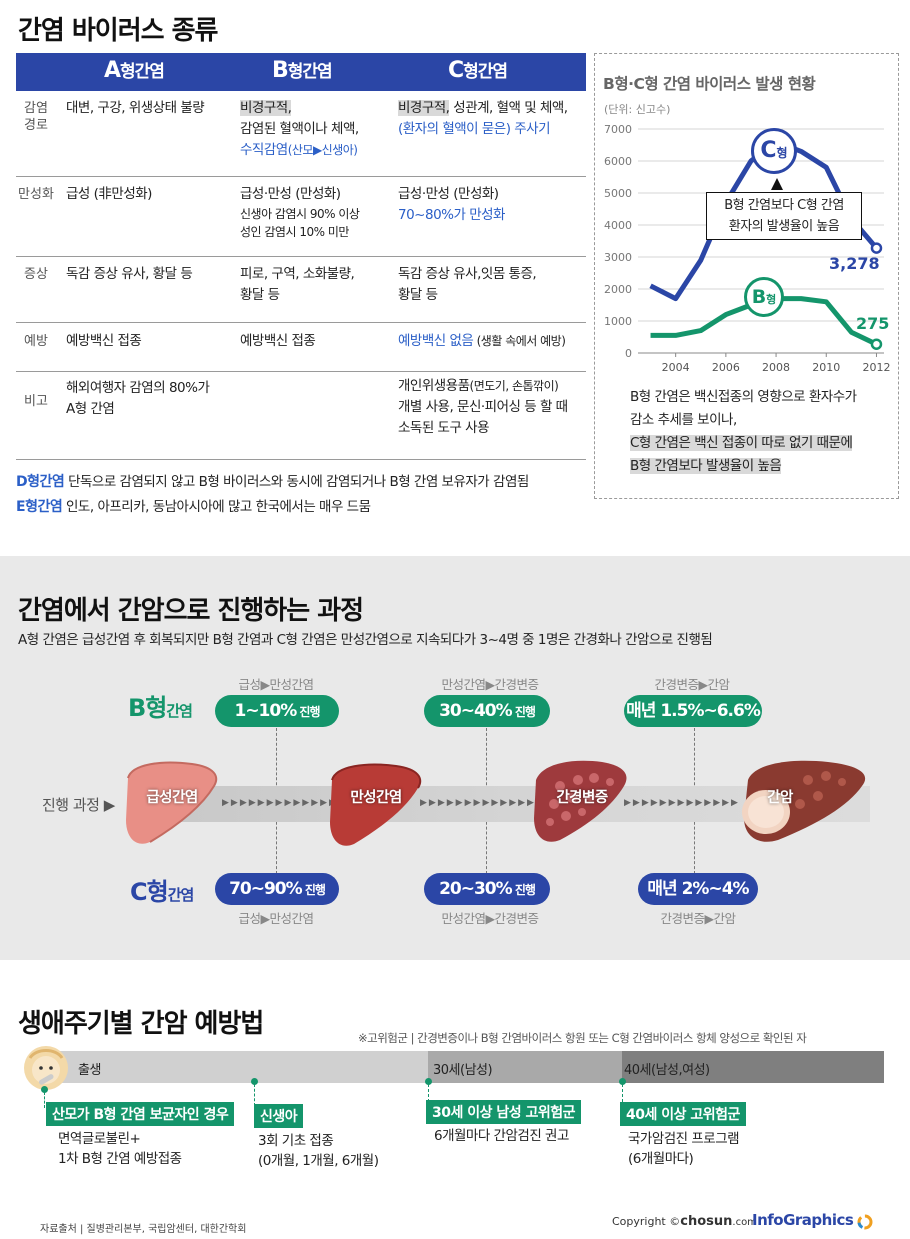 Image resolution: width=910 pixels, height=1239 pixels. Describe the element at coordinates (138, 398) in the screenshot. I see `remarks-a: 해외여행자 감염의 80%가 A형 간염` at that location.